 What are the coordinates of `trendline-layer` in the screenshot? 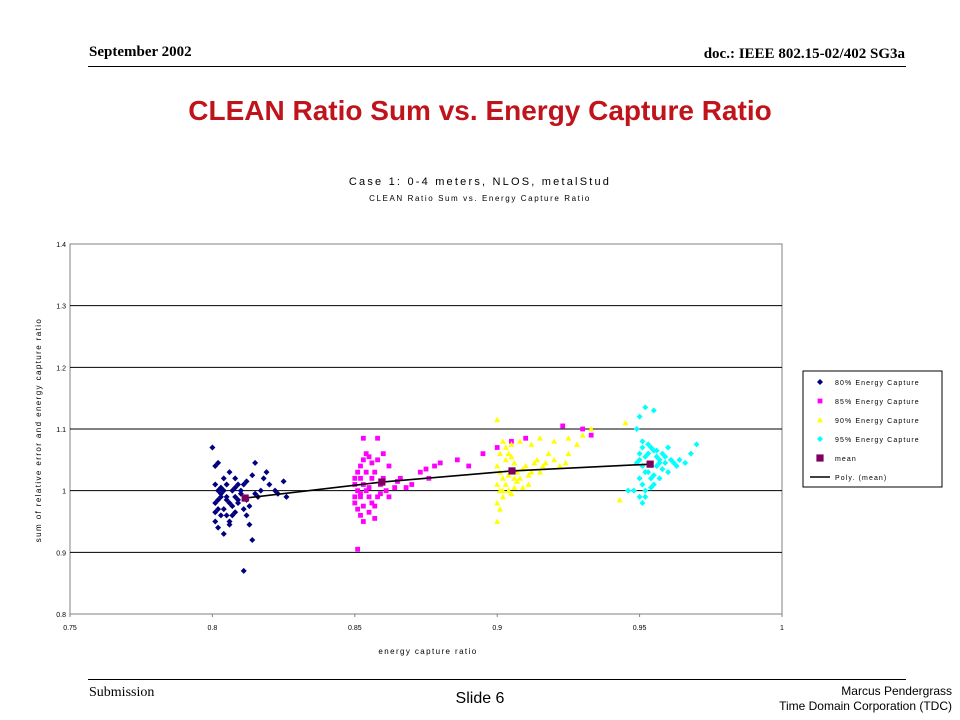 It's located at (448, 481).